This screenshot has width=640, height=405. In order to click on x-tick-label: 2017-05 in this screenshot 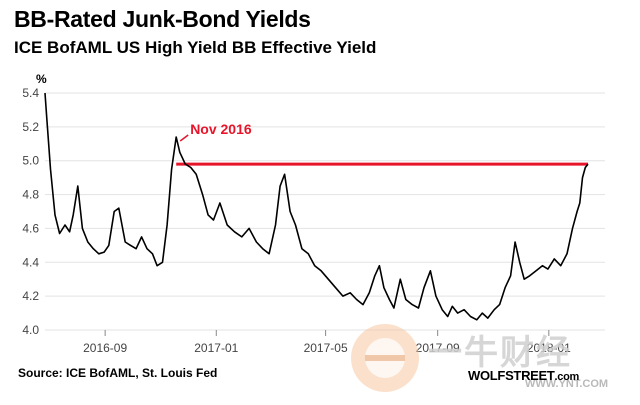, I will do `click(326, 348)`.